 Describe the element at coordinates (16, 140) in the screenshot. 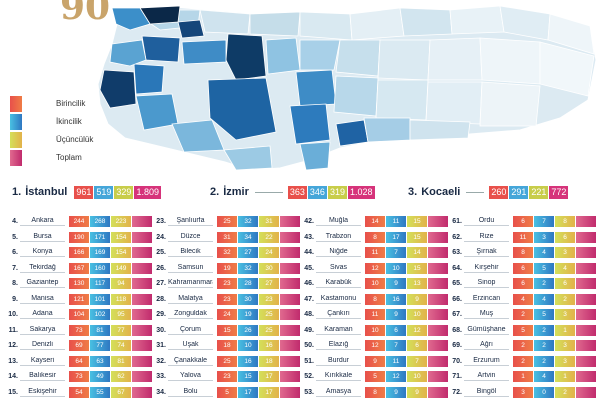

I see `legend-swatch-third` at that location.